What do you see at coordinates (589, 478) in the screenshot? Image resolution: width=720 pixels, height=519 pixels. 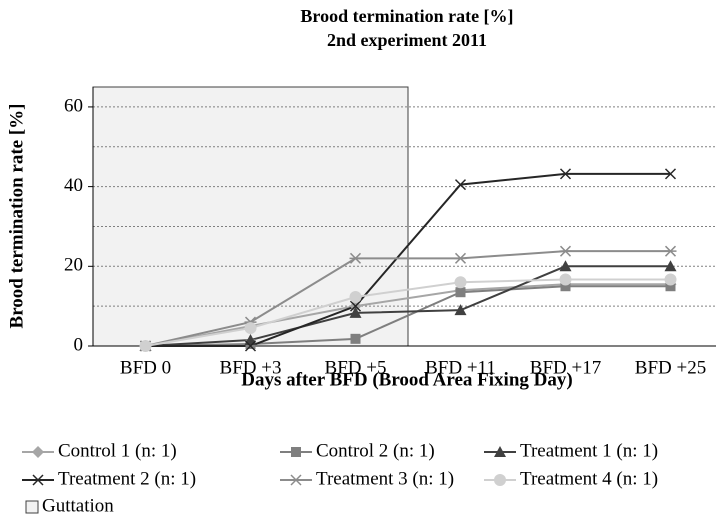 I see `legend-label: Treatment 4 (n: 1)` at bounding box center [589, 478].